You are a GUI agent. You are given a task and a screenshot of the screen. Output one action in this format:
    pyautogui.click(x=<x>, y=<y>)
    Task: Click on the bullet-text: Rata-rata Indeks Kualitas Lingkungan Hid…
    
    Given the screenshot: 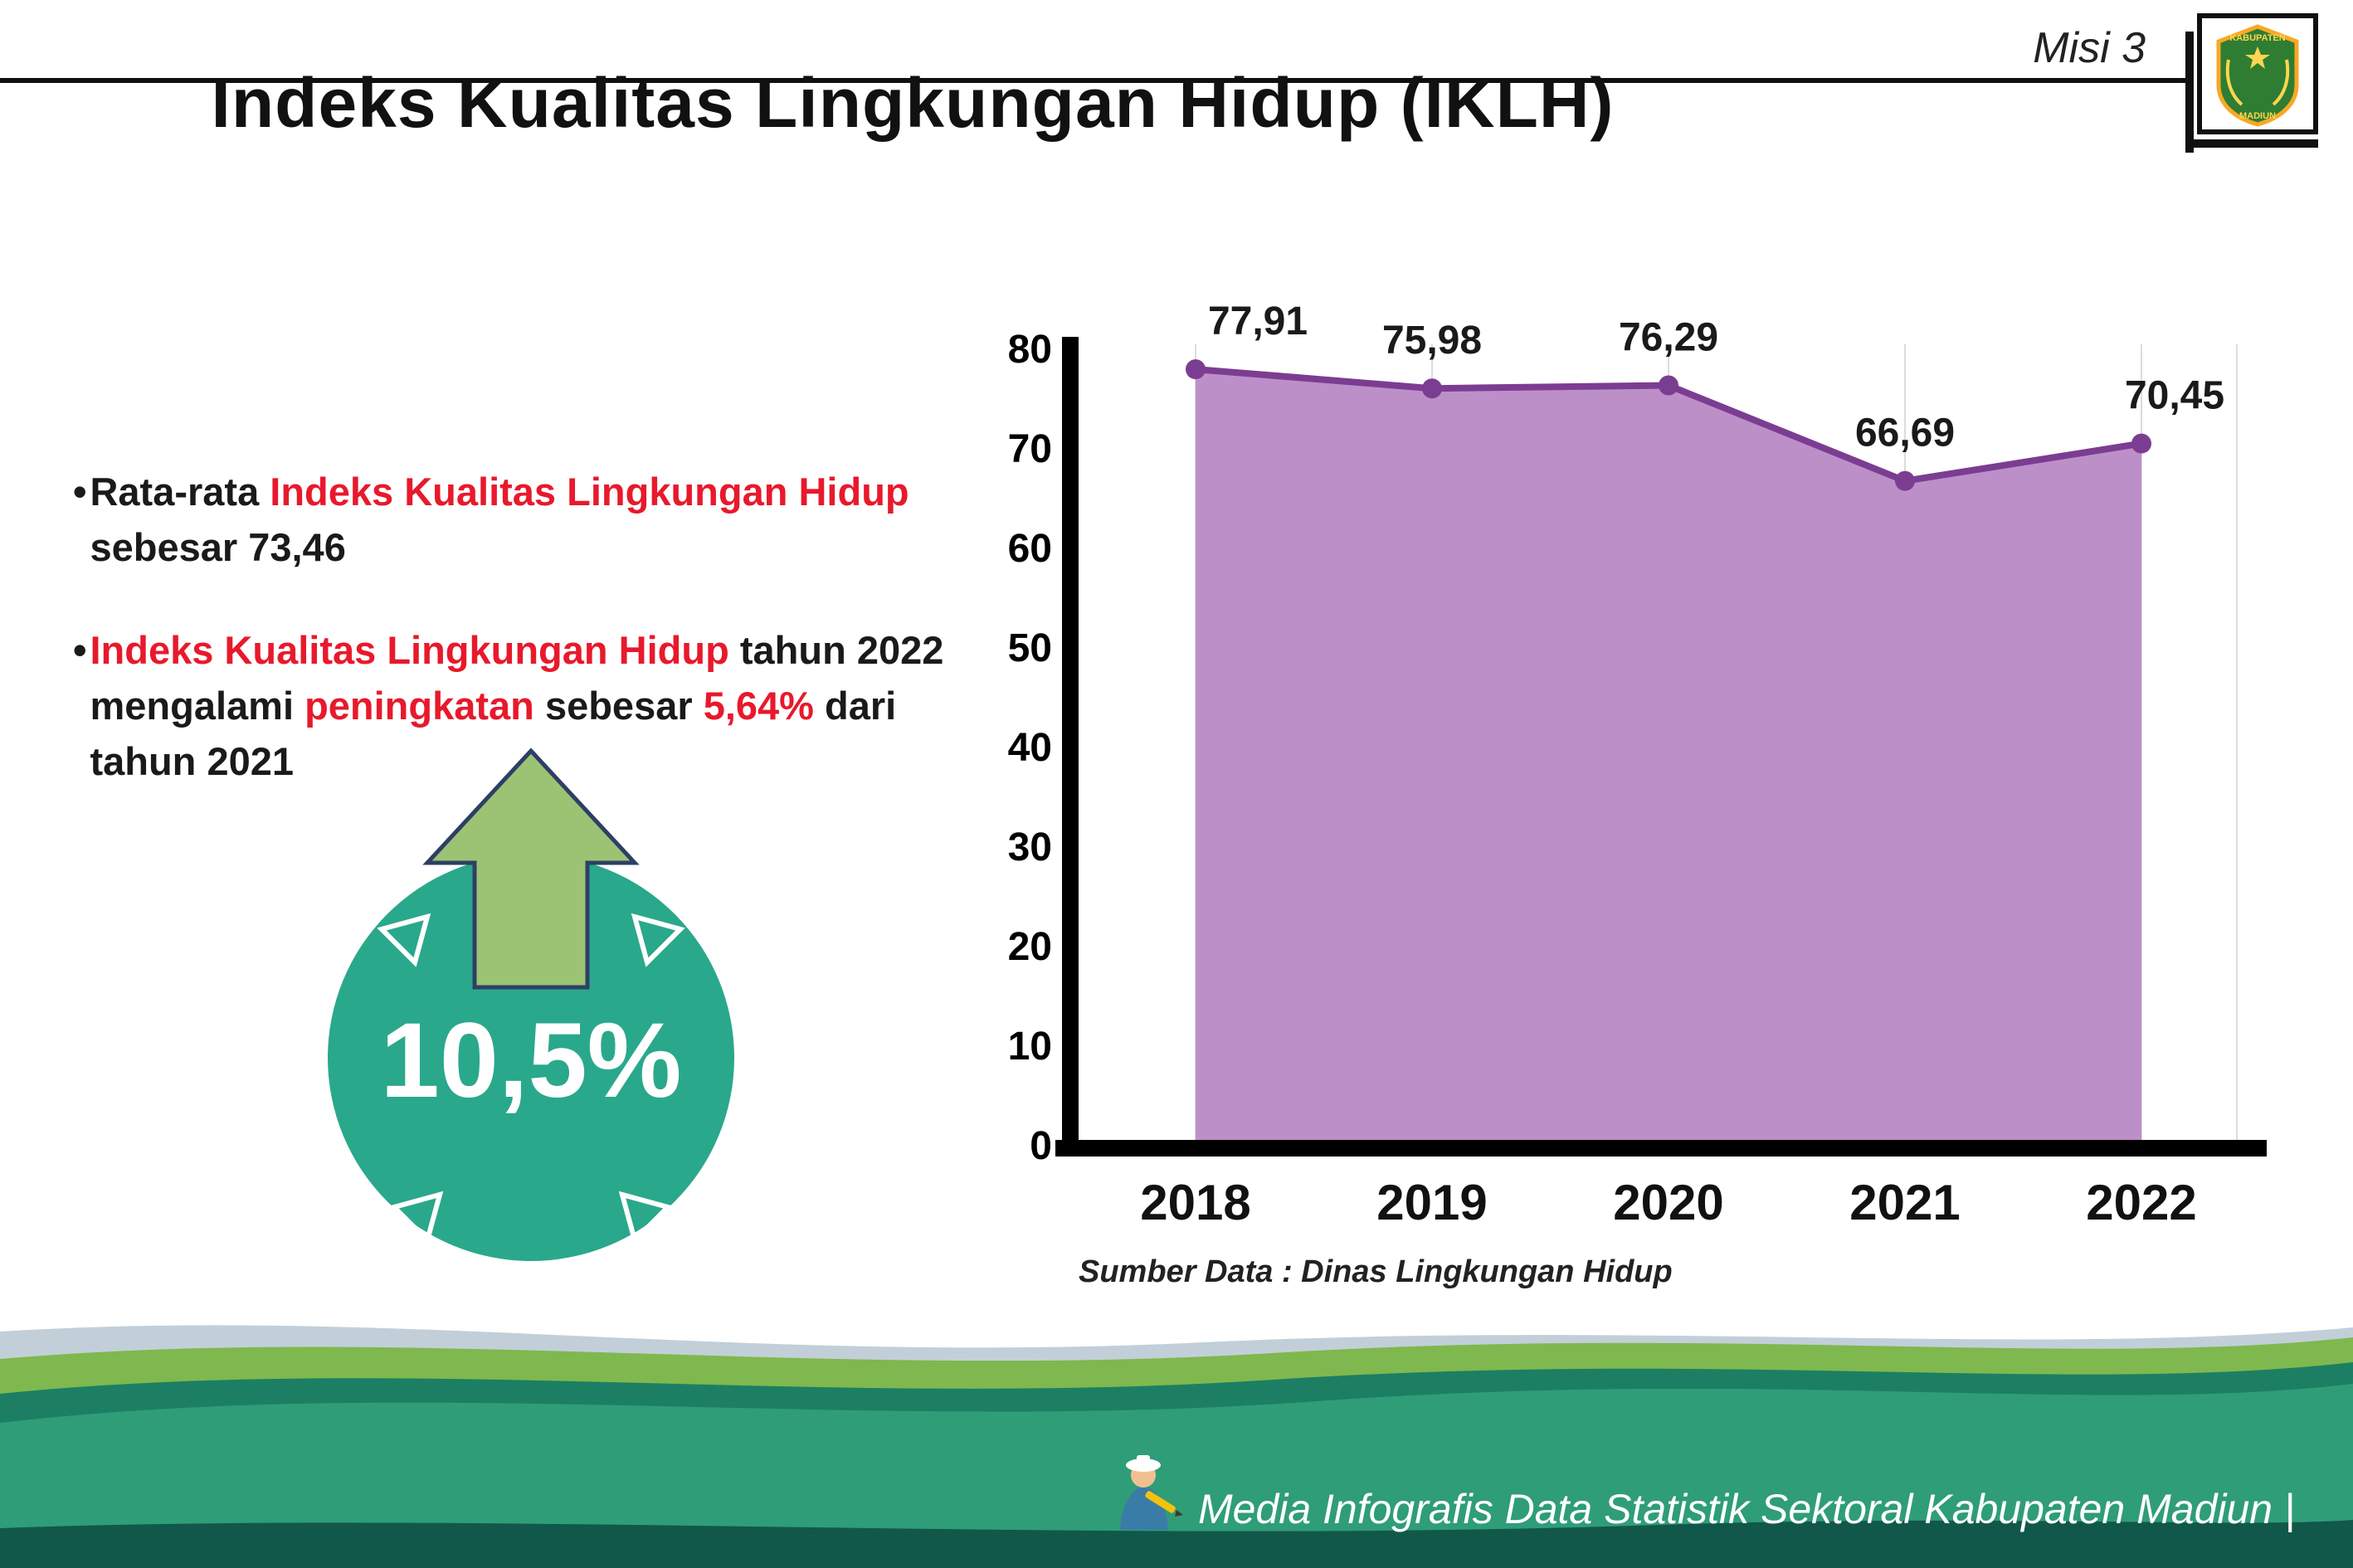 What is the action you would take?
    pyautogui.click(x=499, y=519)
    